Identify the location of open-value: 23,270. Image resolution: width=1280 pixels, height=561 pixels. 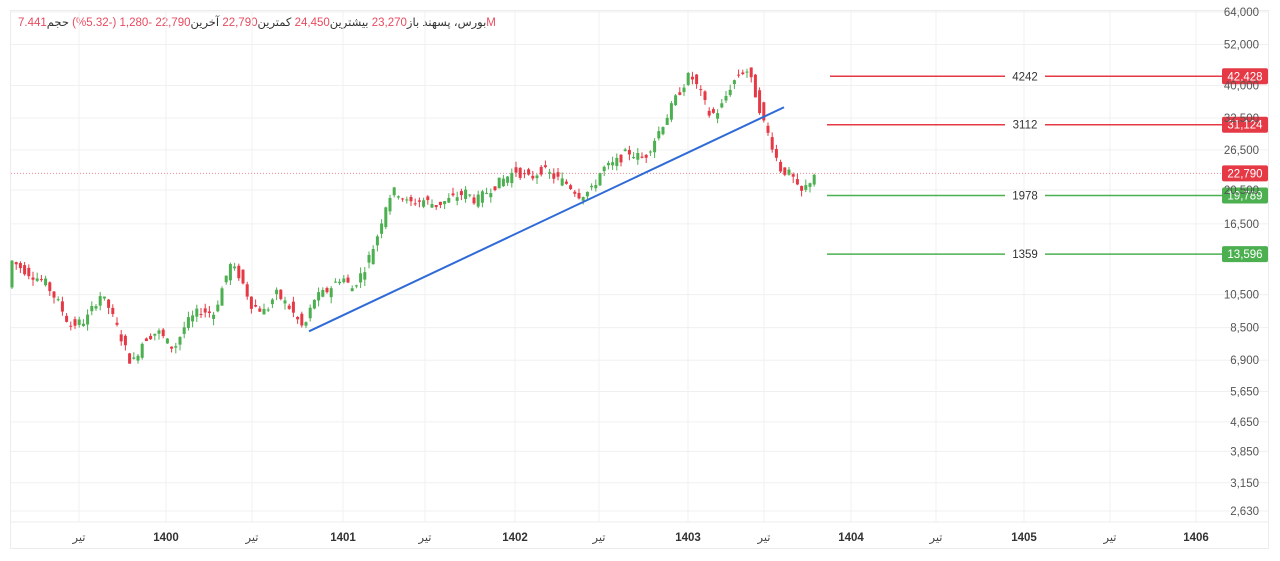
(389, 23).